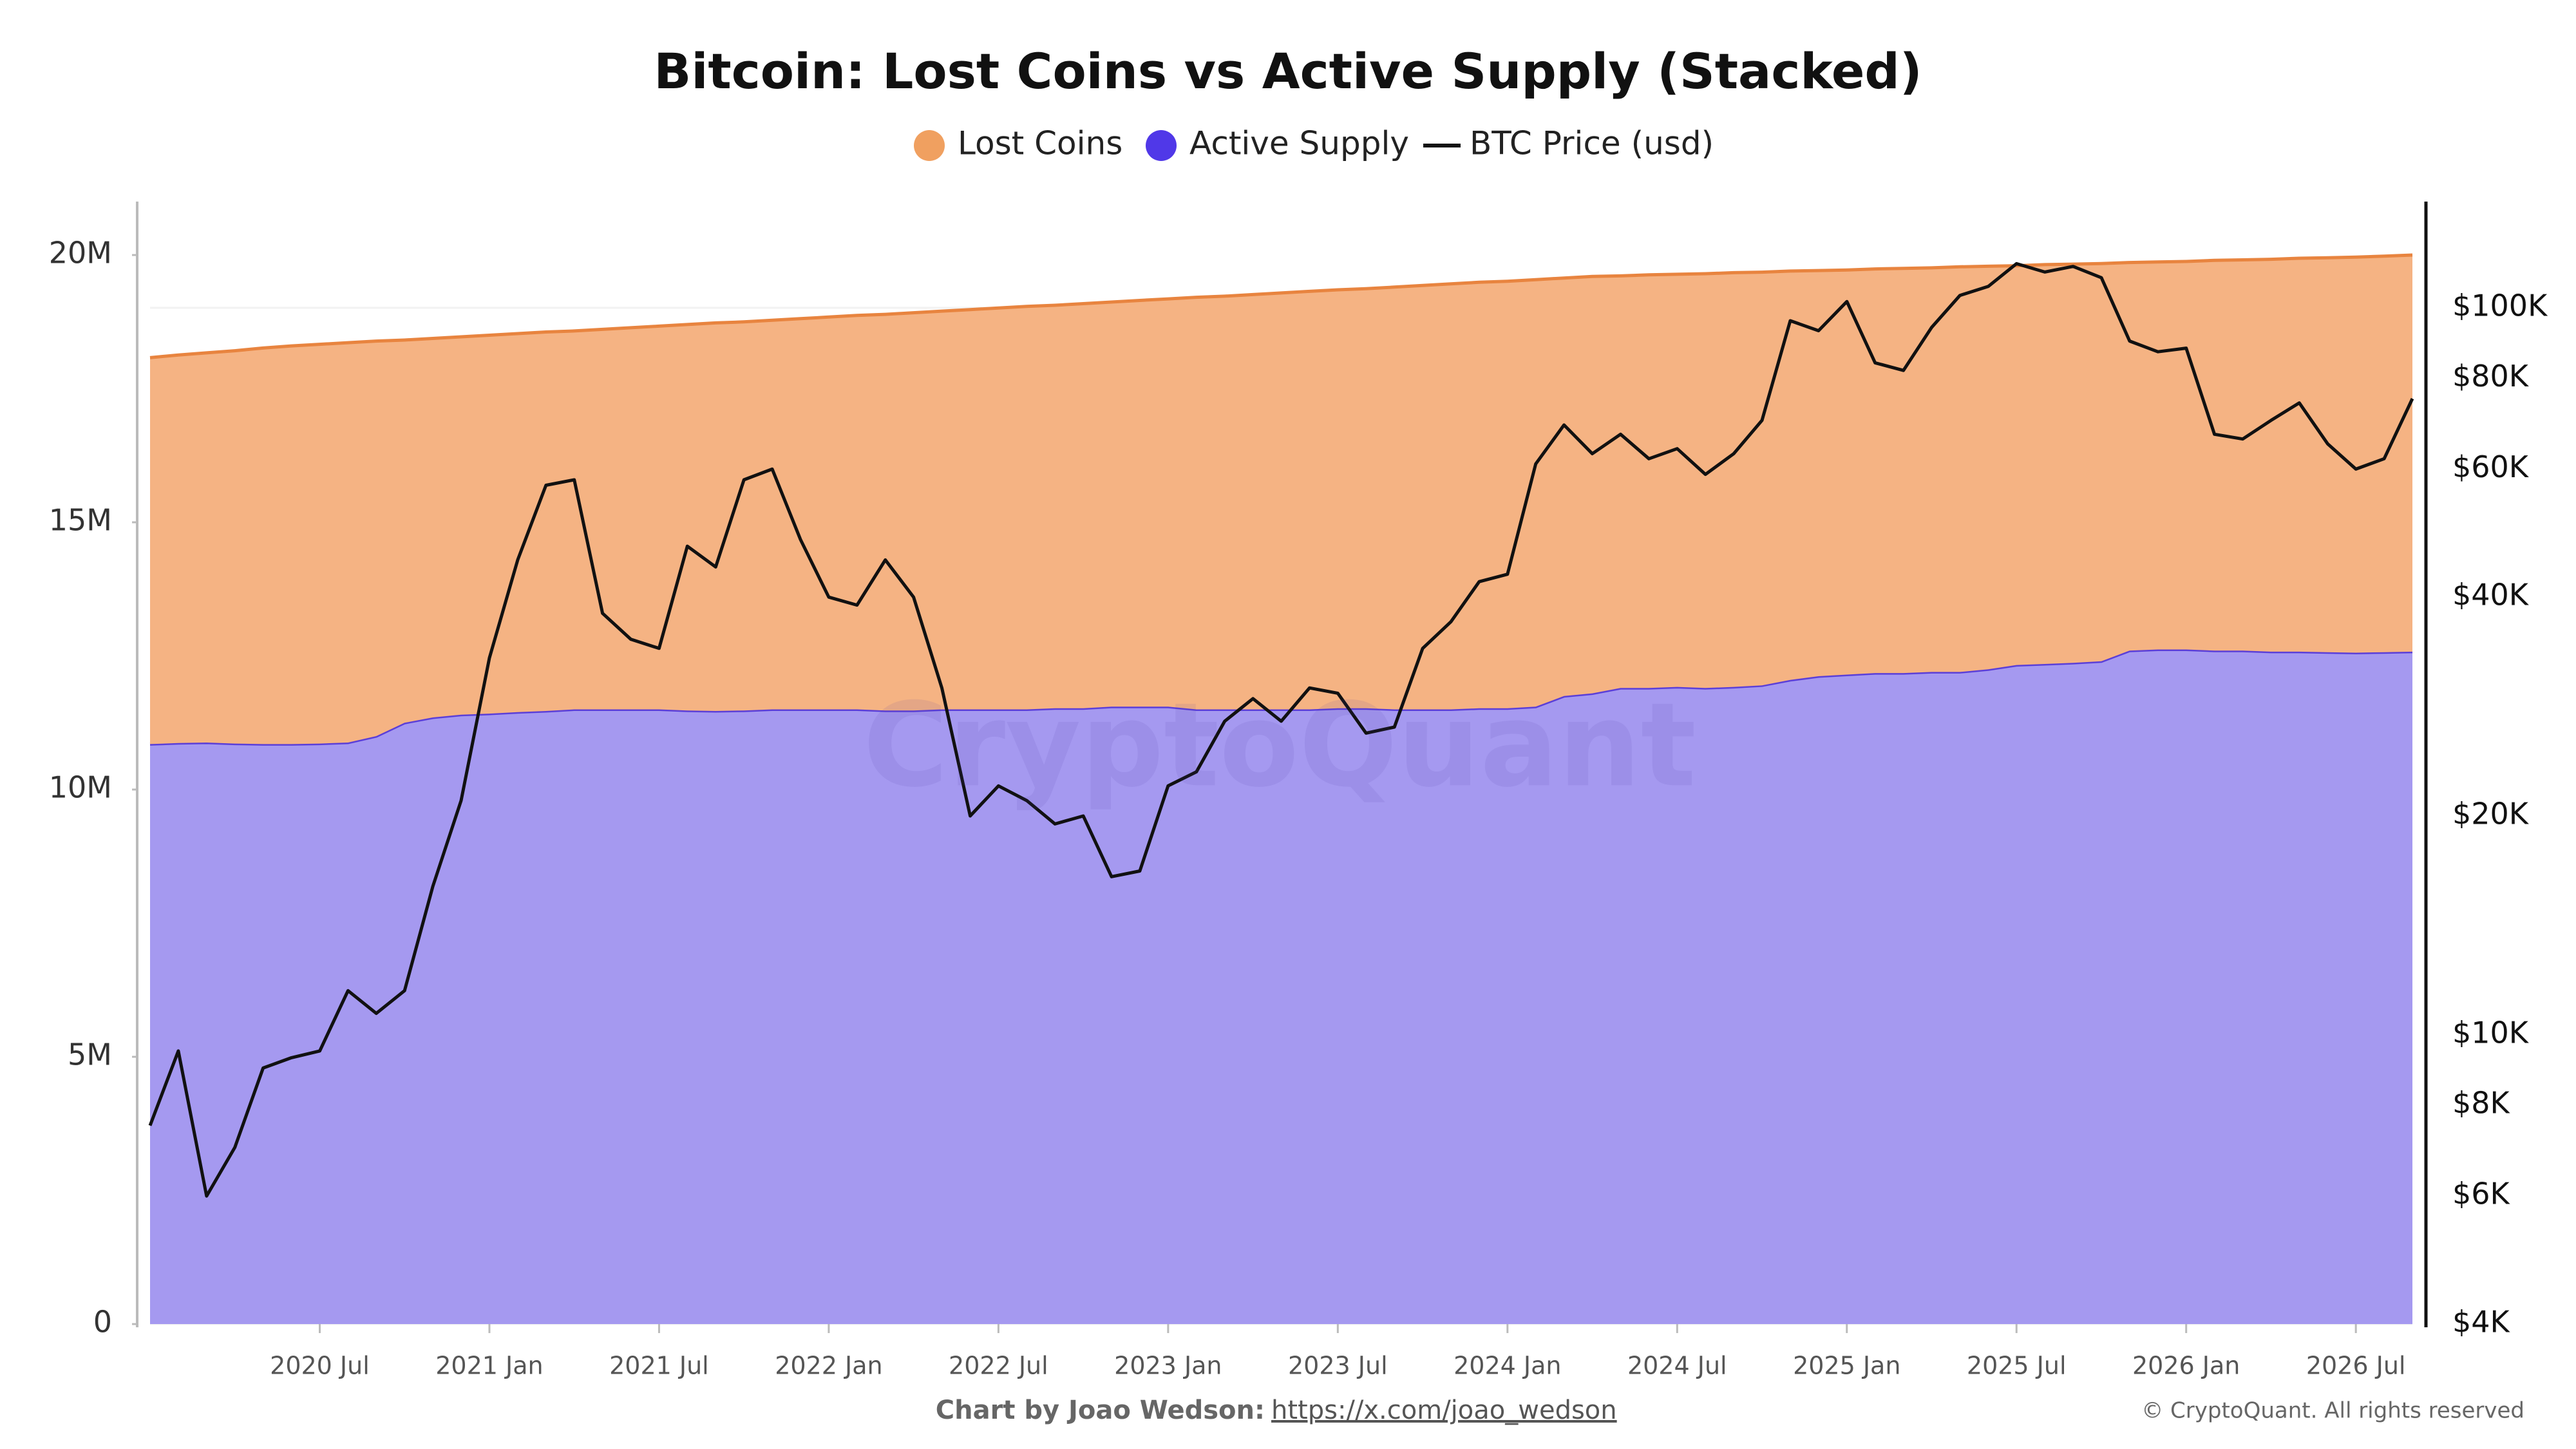 This screenshot has height=1449, width=2576. I want to click on y2-tick-label: $20K, so click(2491, 813).